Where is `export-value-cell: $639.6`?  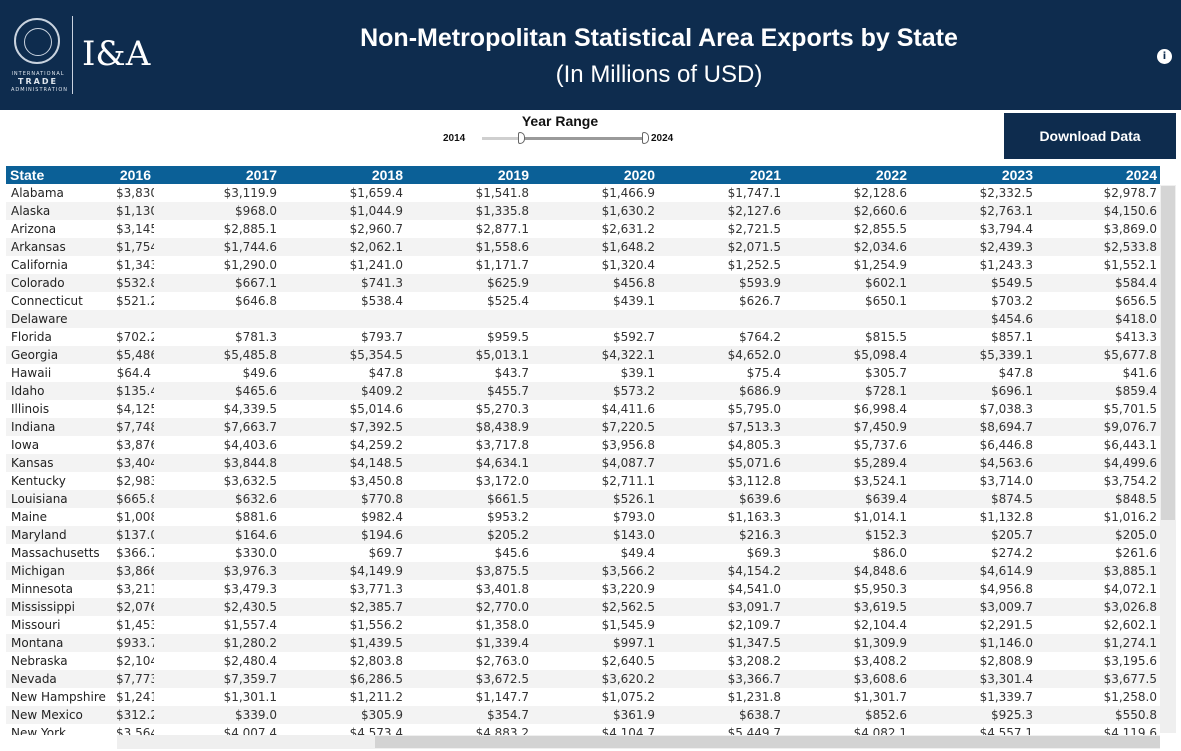 export-value-cell: $639.6 is located at coordinates (760, 499).